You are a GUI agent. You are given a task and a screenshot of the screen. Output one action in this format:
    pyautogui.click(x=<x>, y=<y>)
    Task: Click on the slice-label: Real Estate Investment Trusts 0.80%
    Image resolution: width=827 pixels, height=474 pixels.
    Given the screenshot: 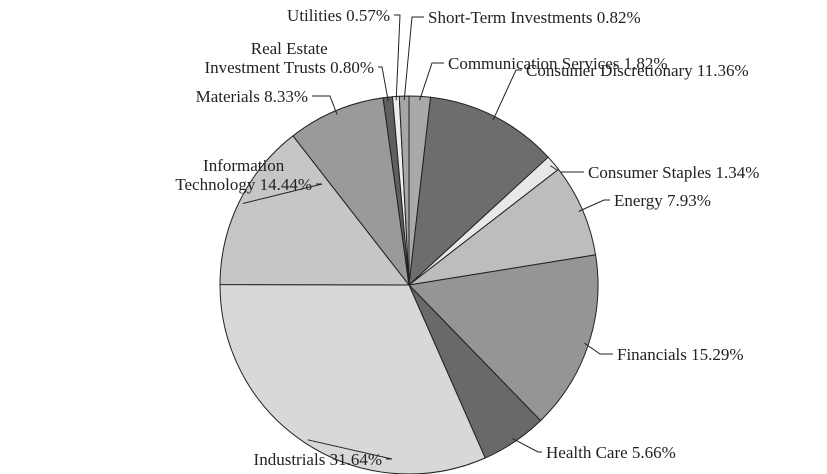 What is the action you would take?
    pyautogui.click(x=289, y=58)
    